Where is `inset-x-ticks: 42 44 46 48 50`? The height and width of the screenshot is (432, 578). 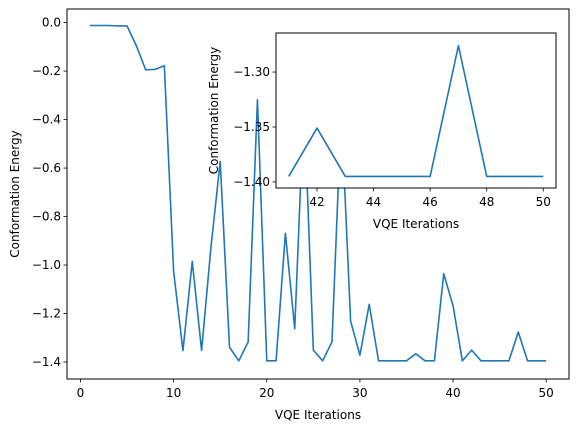
inset-x-ticks: 42 44 46 48 50 is located at coordinates (430, 198).